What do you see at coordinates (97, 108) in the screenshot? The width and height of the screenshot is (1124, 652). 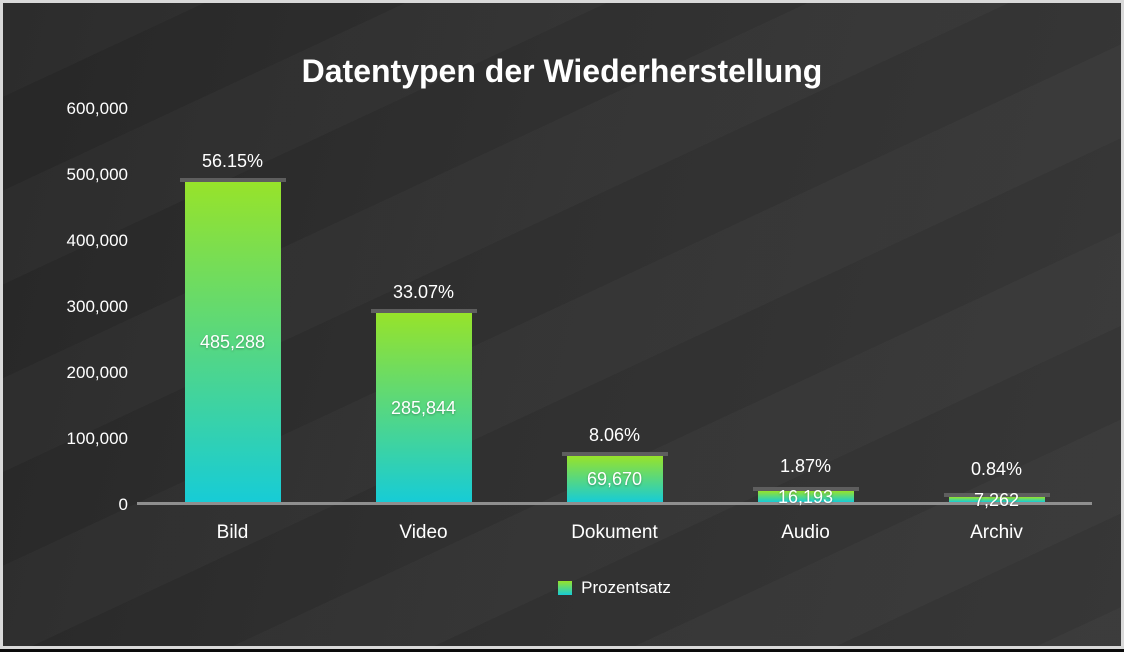 I see `y-axis-tick-label: 600,000` at bounding box center [97, 108].